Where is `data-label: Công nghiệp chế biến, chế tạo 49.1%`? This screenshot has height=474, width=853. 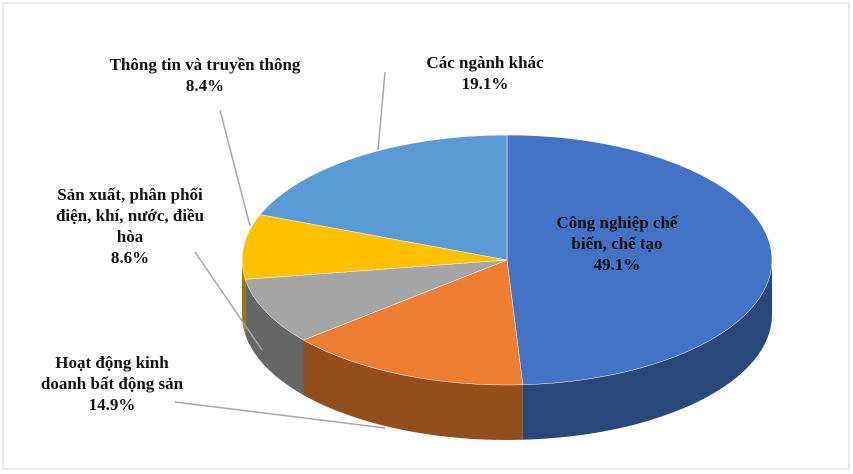
data-label: Công nghiệp chế biến, chế tạo 49.1% is located at coordinates (617, 243).